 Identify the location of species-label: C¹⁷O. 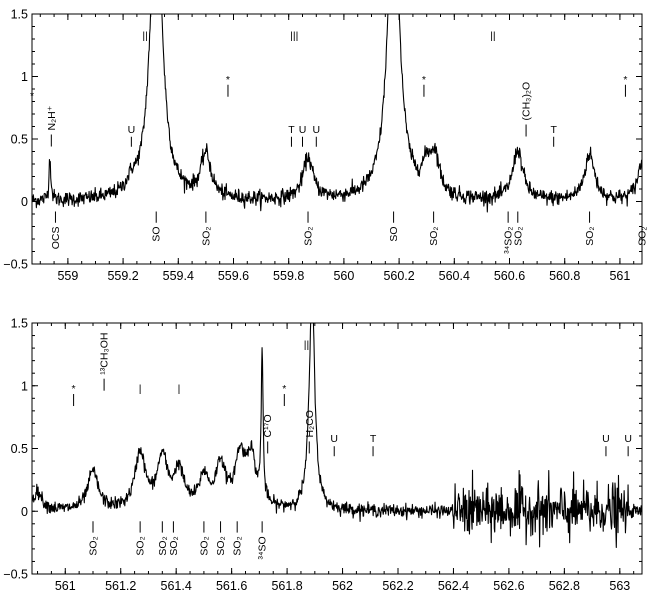
(268, 425).